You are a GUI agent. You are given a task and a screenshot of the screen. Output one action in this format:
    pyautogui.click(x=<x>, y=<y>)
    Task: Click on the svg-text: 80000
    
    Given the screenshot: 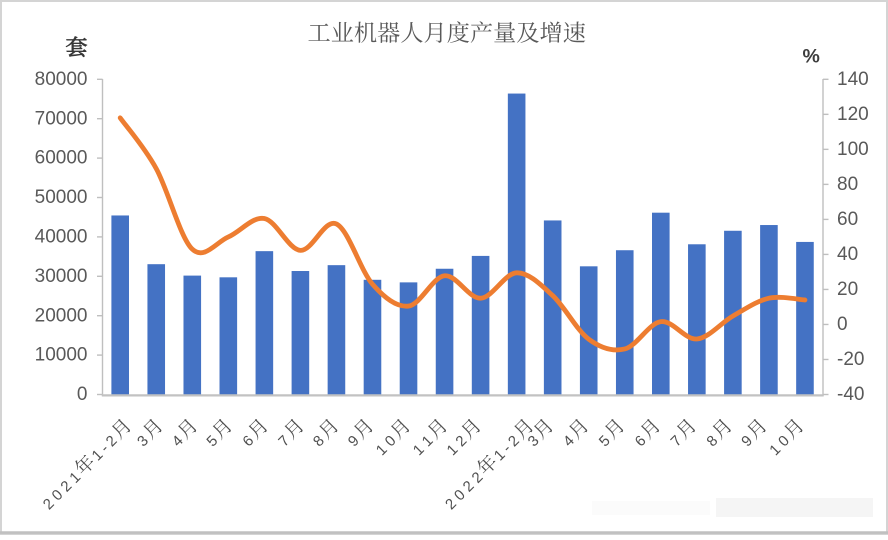 What is the action you would take?
    pyautogui.click(x=61, y=79)
    